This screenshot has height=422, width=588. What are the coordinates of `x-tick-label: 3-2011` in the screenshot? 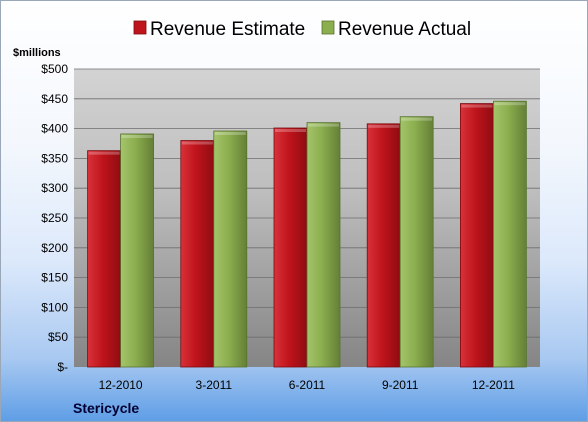 It's located at (214, 385).